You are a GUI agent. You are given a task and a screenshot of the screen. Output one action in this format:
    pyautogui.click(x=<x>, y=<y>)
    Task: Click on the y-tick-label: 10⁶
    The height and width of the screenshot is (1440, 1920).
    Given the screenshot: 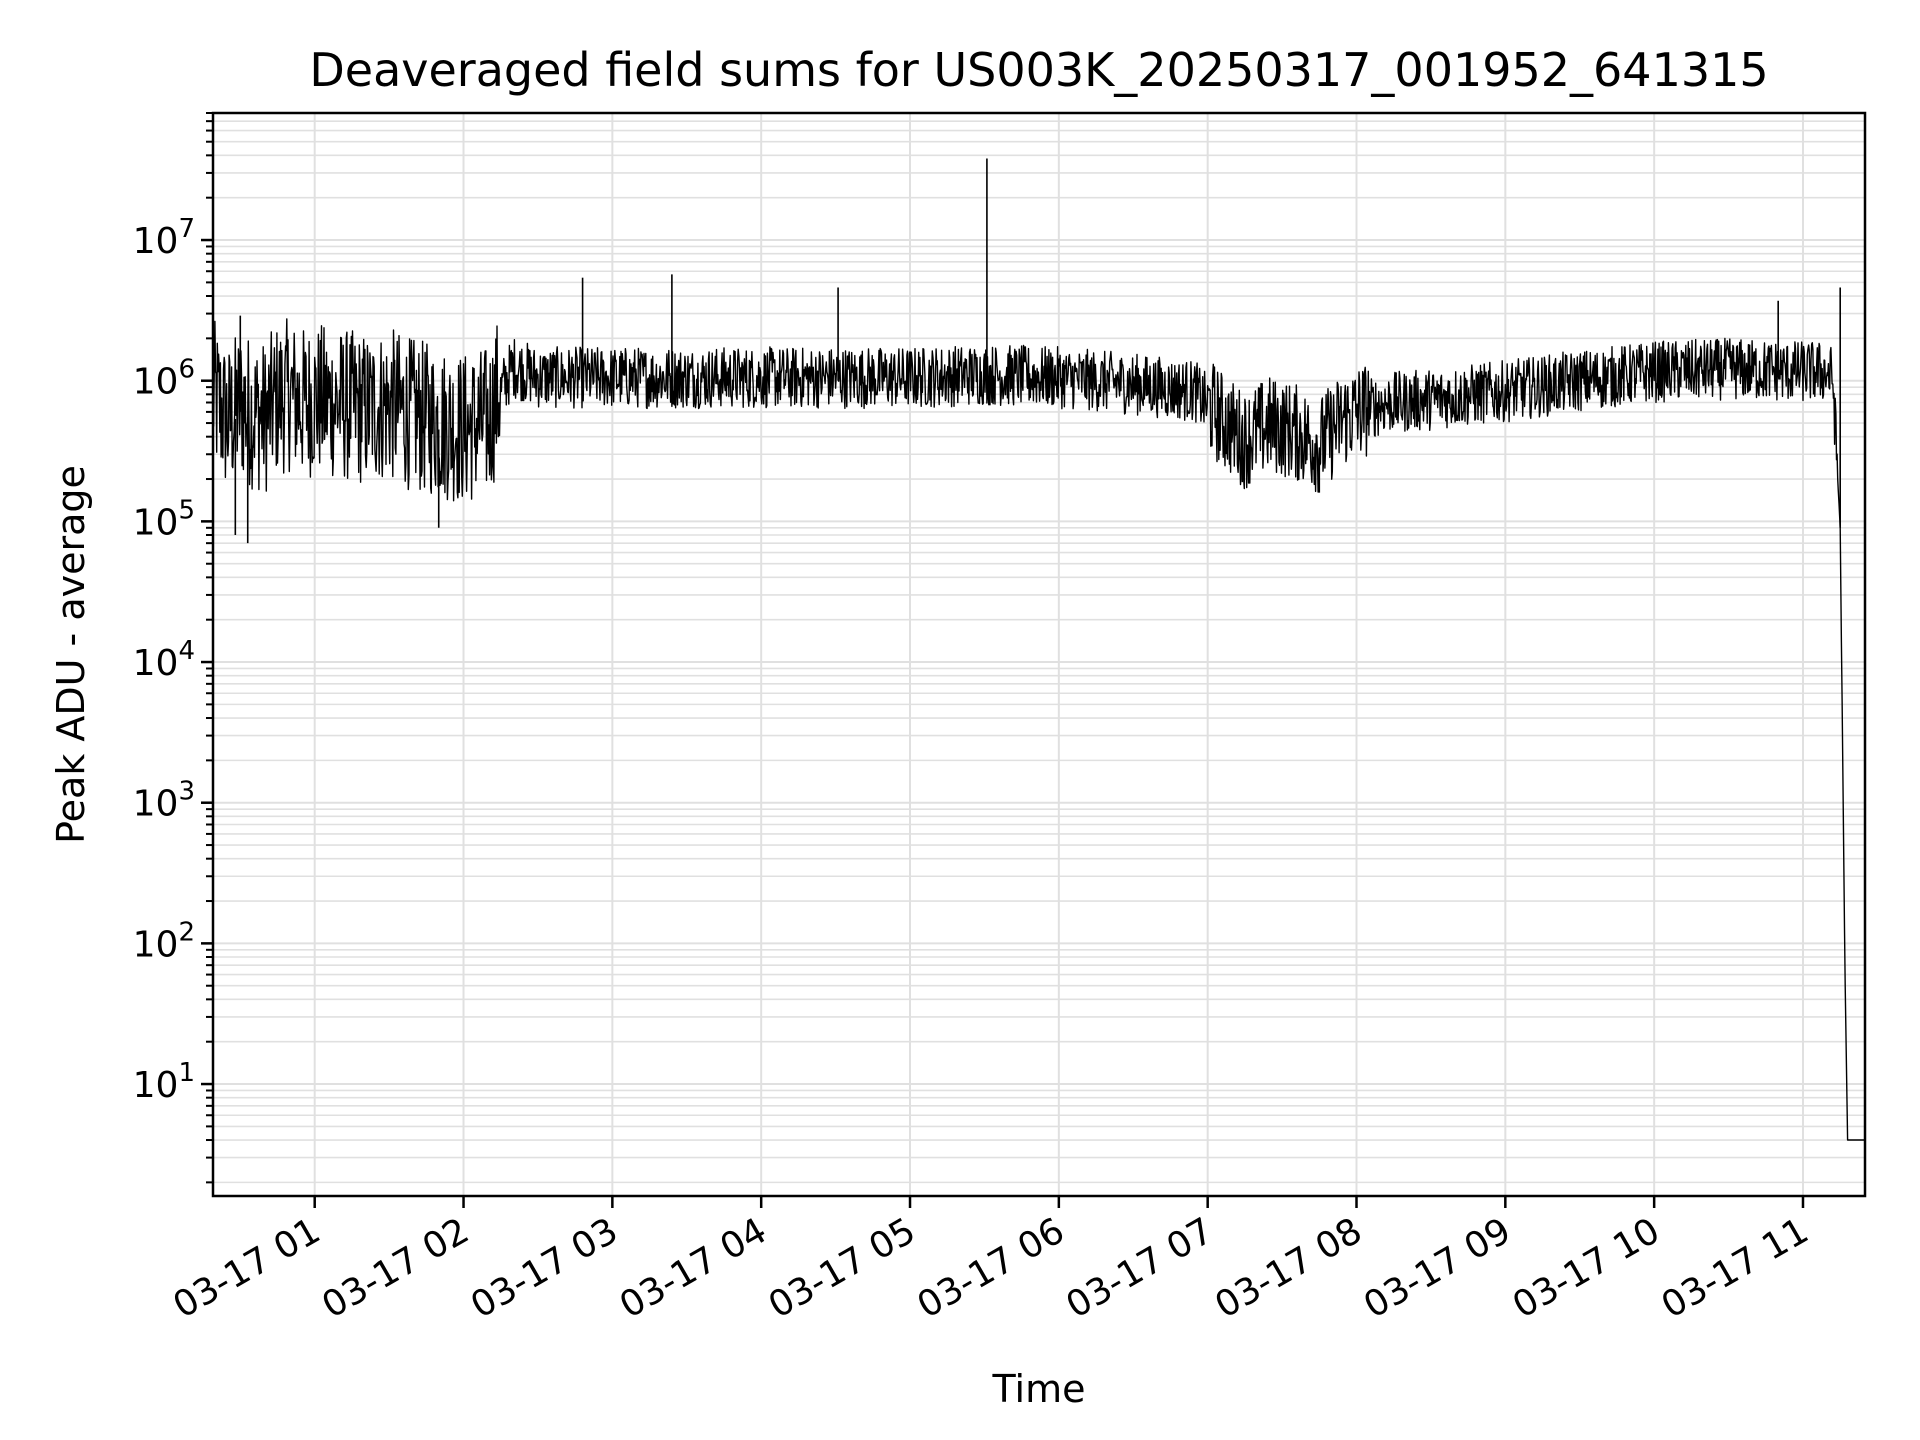 What is the action you would take?
    pyautogui.click(x=164, y=379)
    